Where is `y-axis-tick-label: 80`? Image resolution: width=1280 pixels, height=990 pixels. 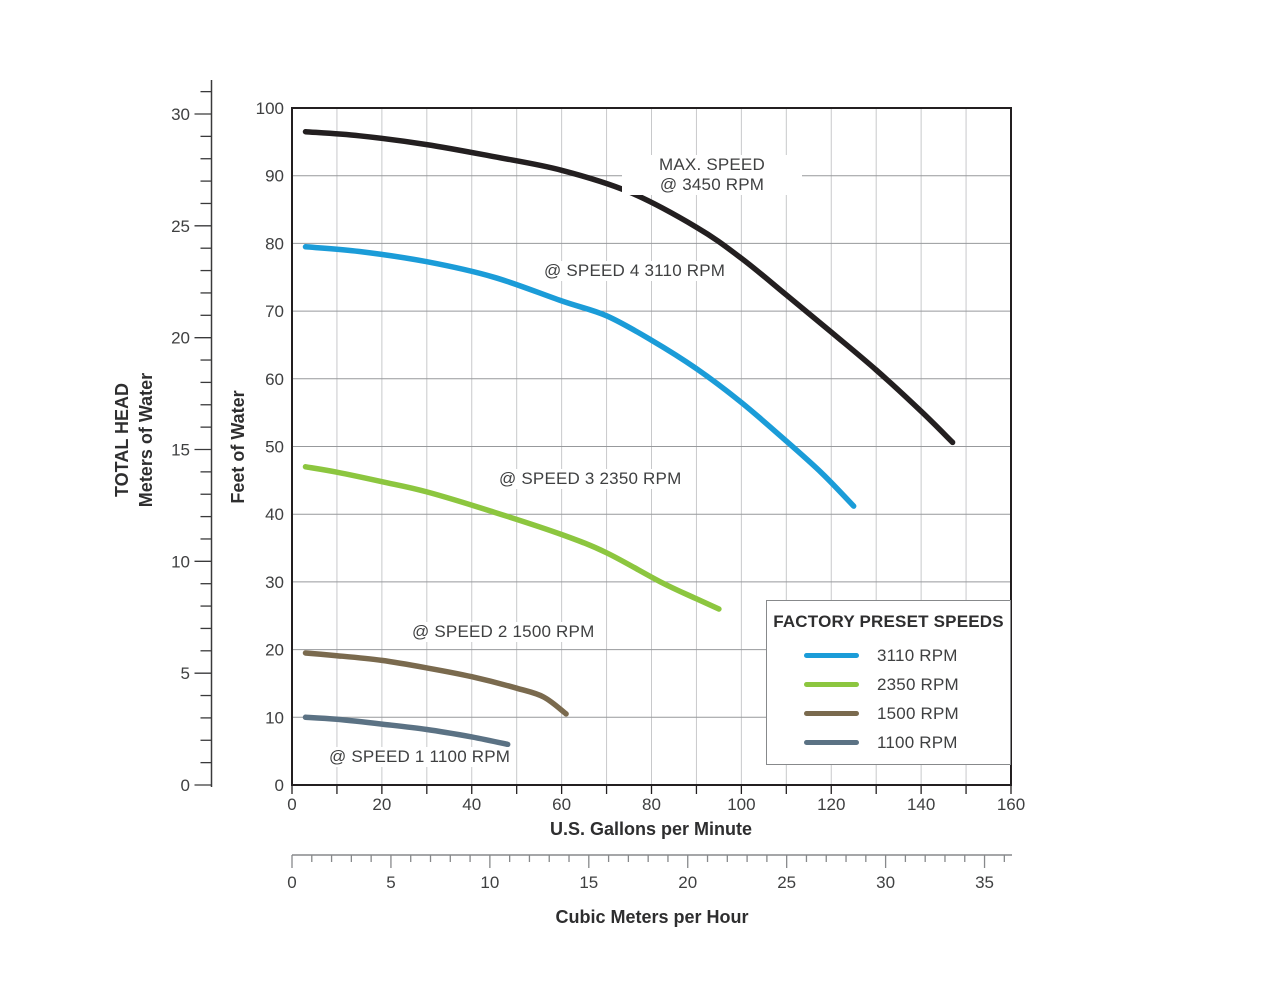
y-axis-tick-label: 80 is located at coordinates (274, 243).